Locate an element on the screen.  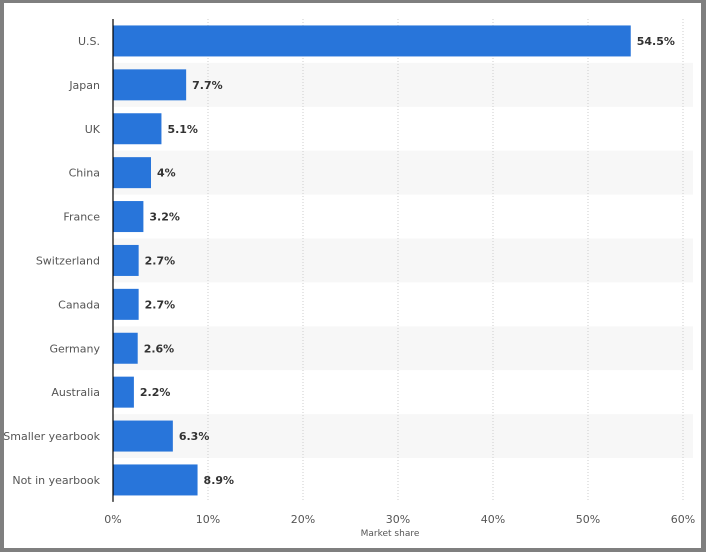
category-label: France is located at coordinates (81, 217).